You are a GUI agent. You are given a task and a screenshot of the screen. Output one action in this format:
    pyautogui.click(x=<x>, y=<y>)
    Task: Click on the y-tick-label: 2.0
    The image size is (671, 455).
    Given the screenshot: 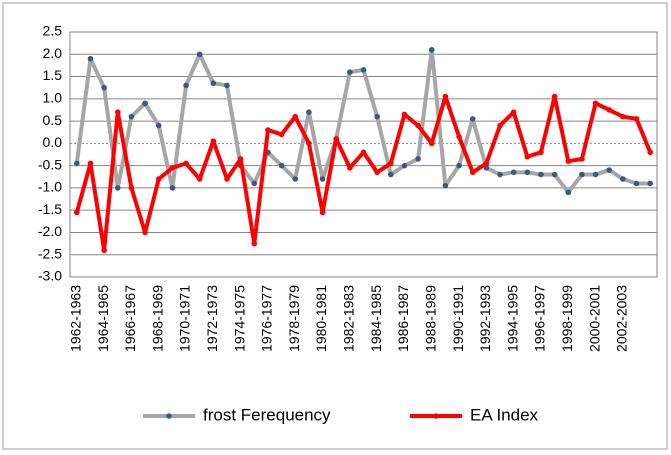 What is the action you would take?
    pyautogui.click(x=53, y=53)
    